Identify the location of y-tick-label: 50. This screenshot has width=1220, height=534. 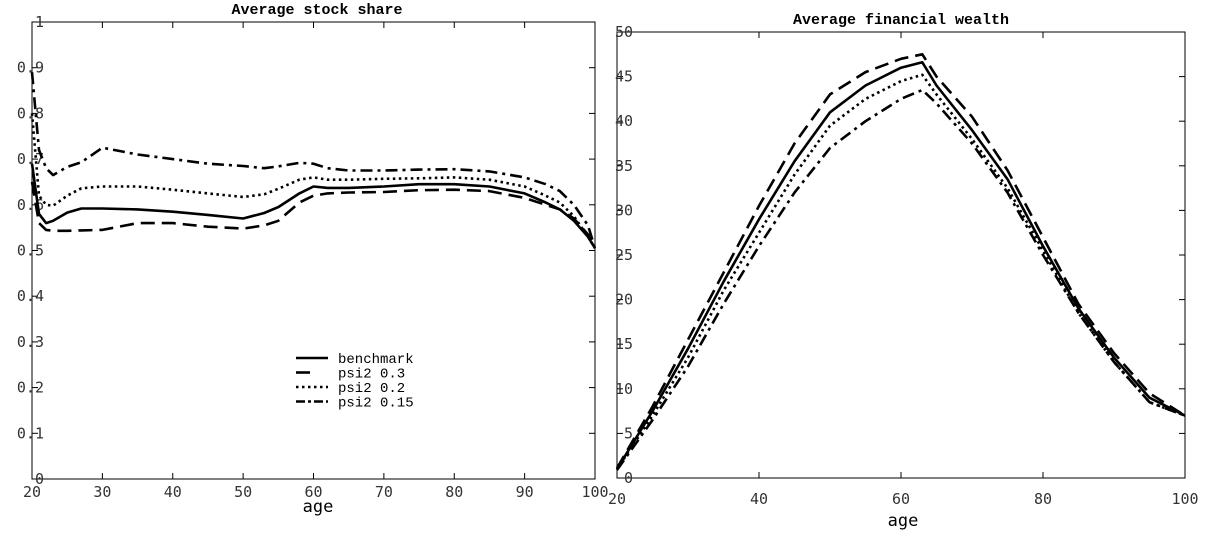
(624, 32).